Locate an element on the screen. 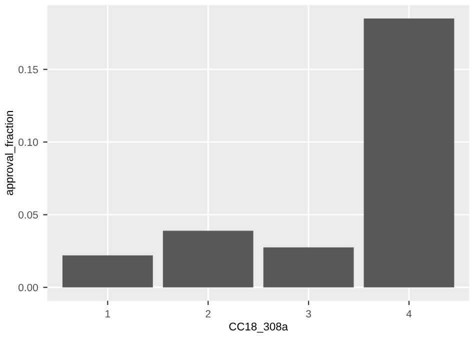 The height and width of the screenshot is (338, 474). y-tick-label: 0.10 is located at coordinates (28, 142).